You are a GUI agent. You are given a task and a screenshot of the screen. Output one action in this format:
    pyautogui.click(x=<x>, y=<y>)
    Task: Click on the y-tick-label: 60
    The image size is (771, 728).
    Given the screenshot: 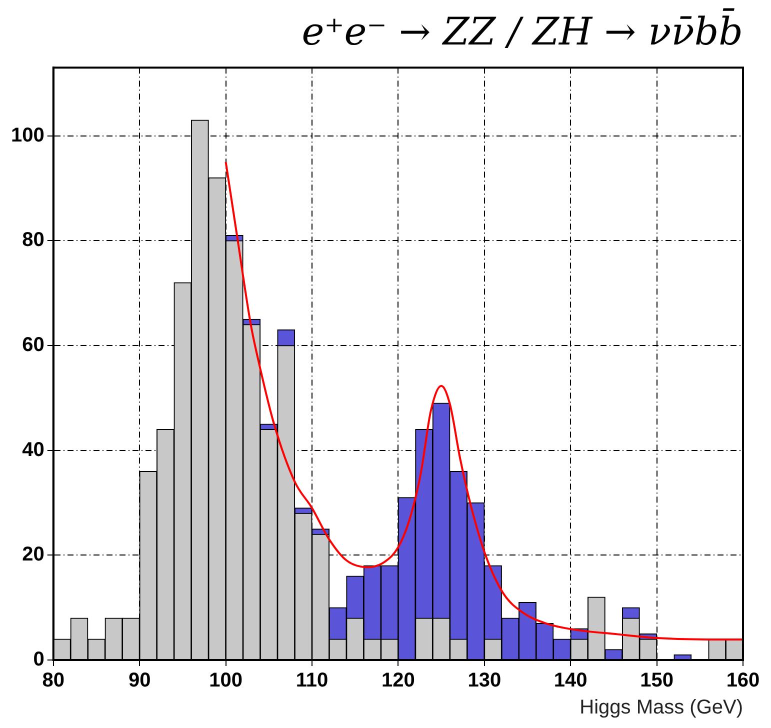 What is the action you would take?
    pyautogui.click(x=33, y=345)
    